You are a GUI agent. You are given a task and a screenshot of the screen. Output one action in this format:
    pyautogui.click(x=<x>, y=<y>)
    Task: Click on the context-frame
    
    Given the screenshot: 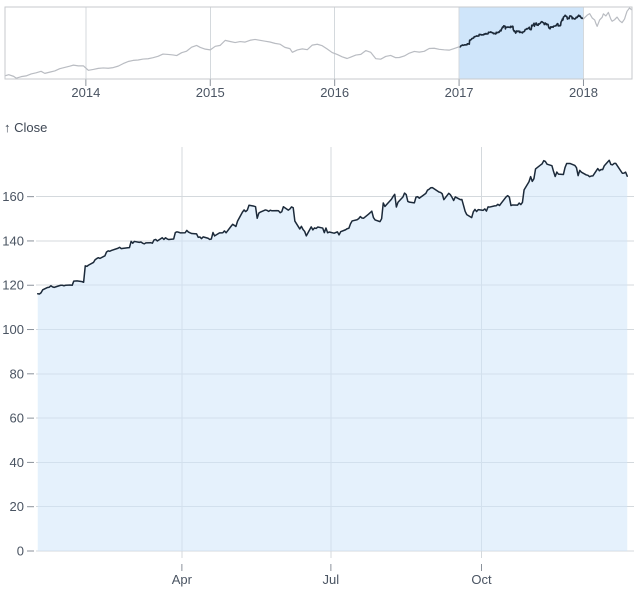 What is the action you would take?
    pyautogui.click(x=318, y=43)
    